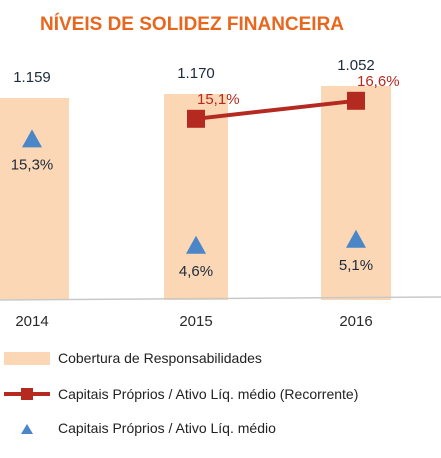 Image resolution: width=441 pixels, height=458 pixels. What do you see at coordinates (356, 65) in the screenshot?
I see `bar-value-label-2016: 1.052` at bounding box center [356, 65].